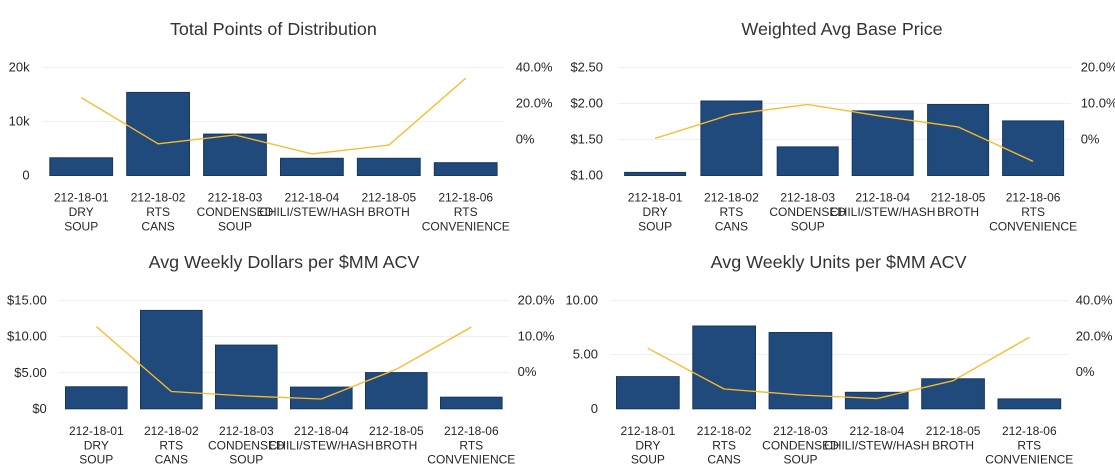  What do you see at coordinates (586, 139) in the screenshot?
I see `svg-text: $1.50` at bounding box center [586, 139].